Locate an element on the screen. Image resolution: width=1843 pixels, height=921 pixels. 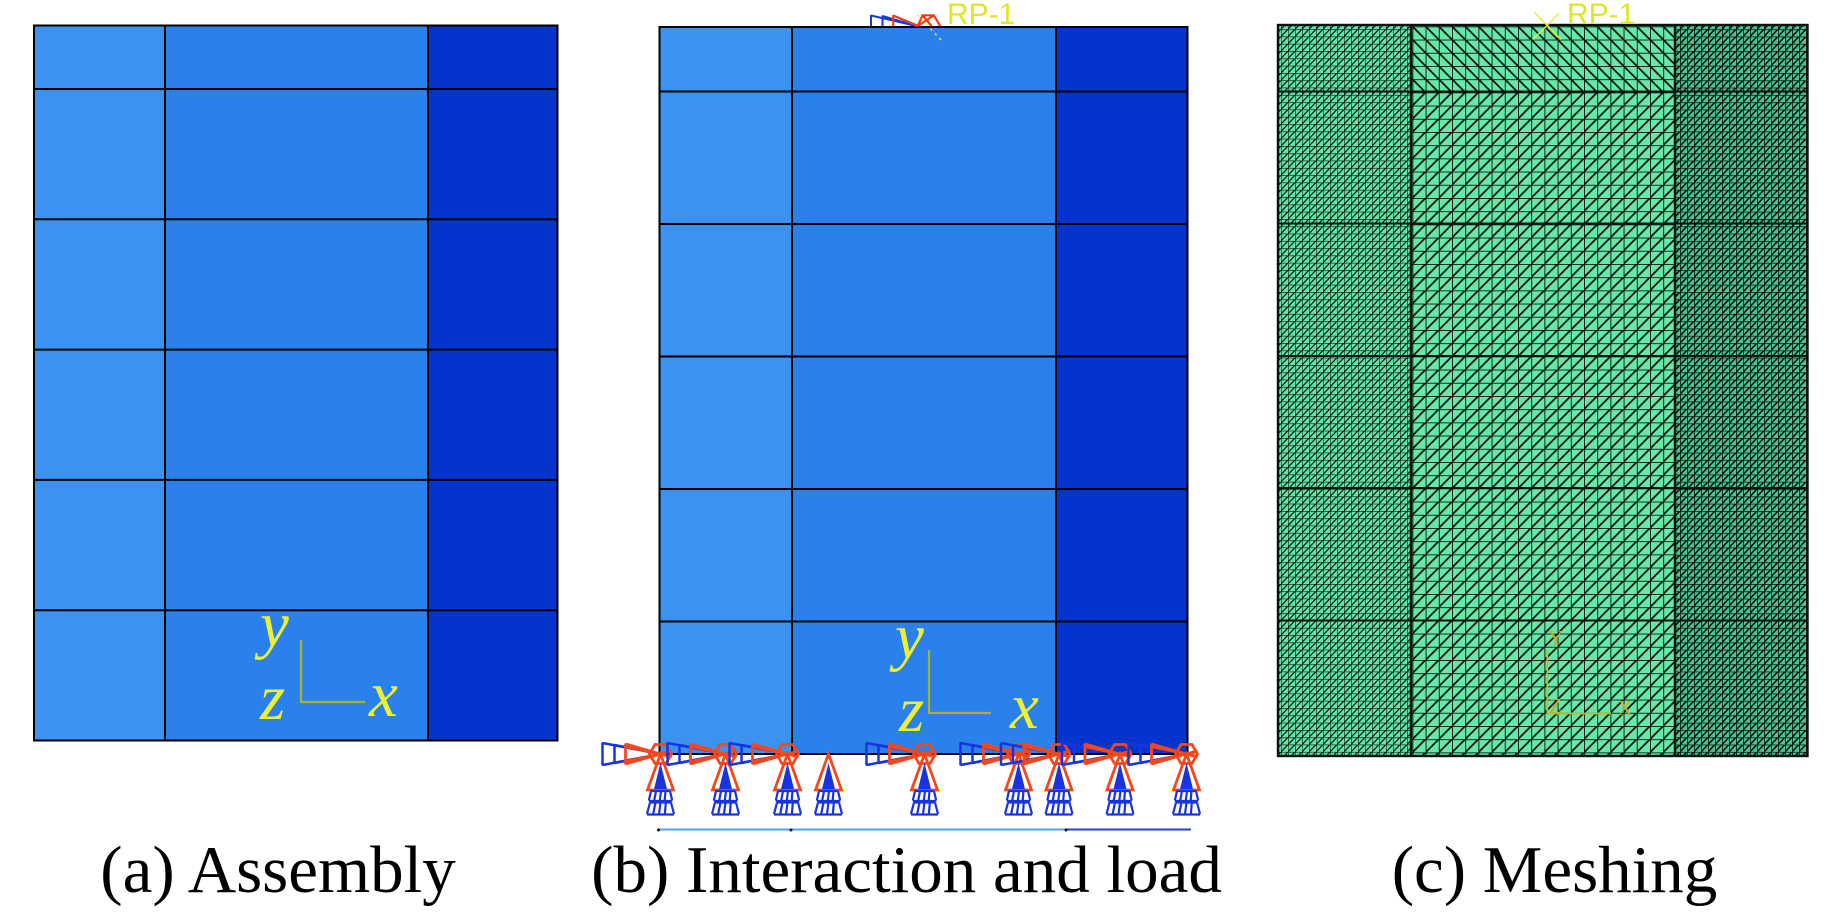
svg-text: Y is located at coordinates (1555, 638).